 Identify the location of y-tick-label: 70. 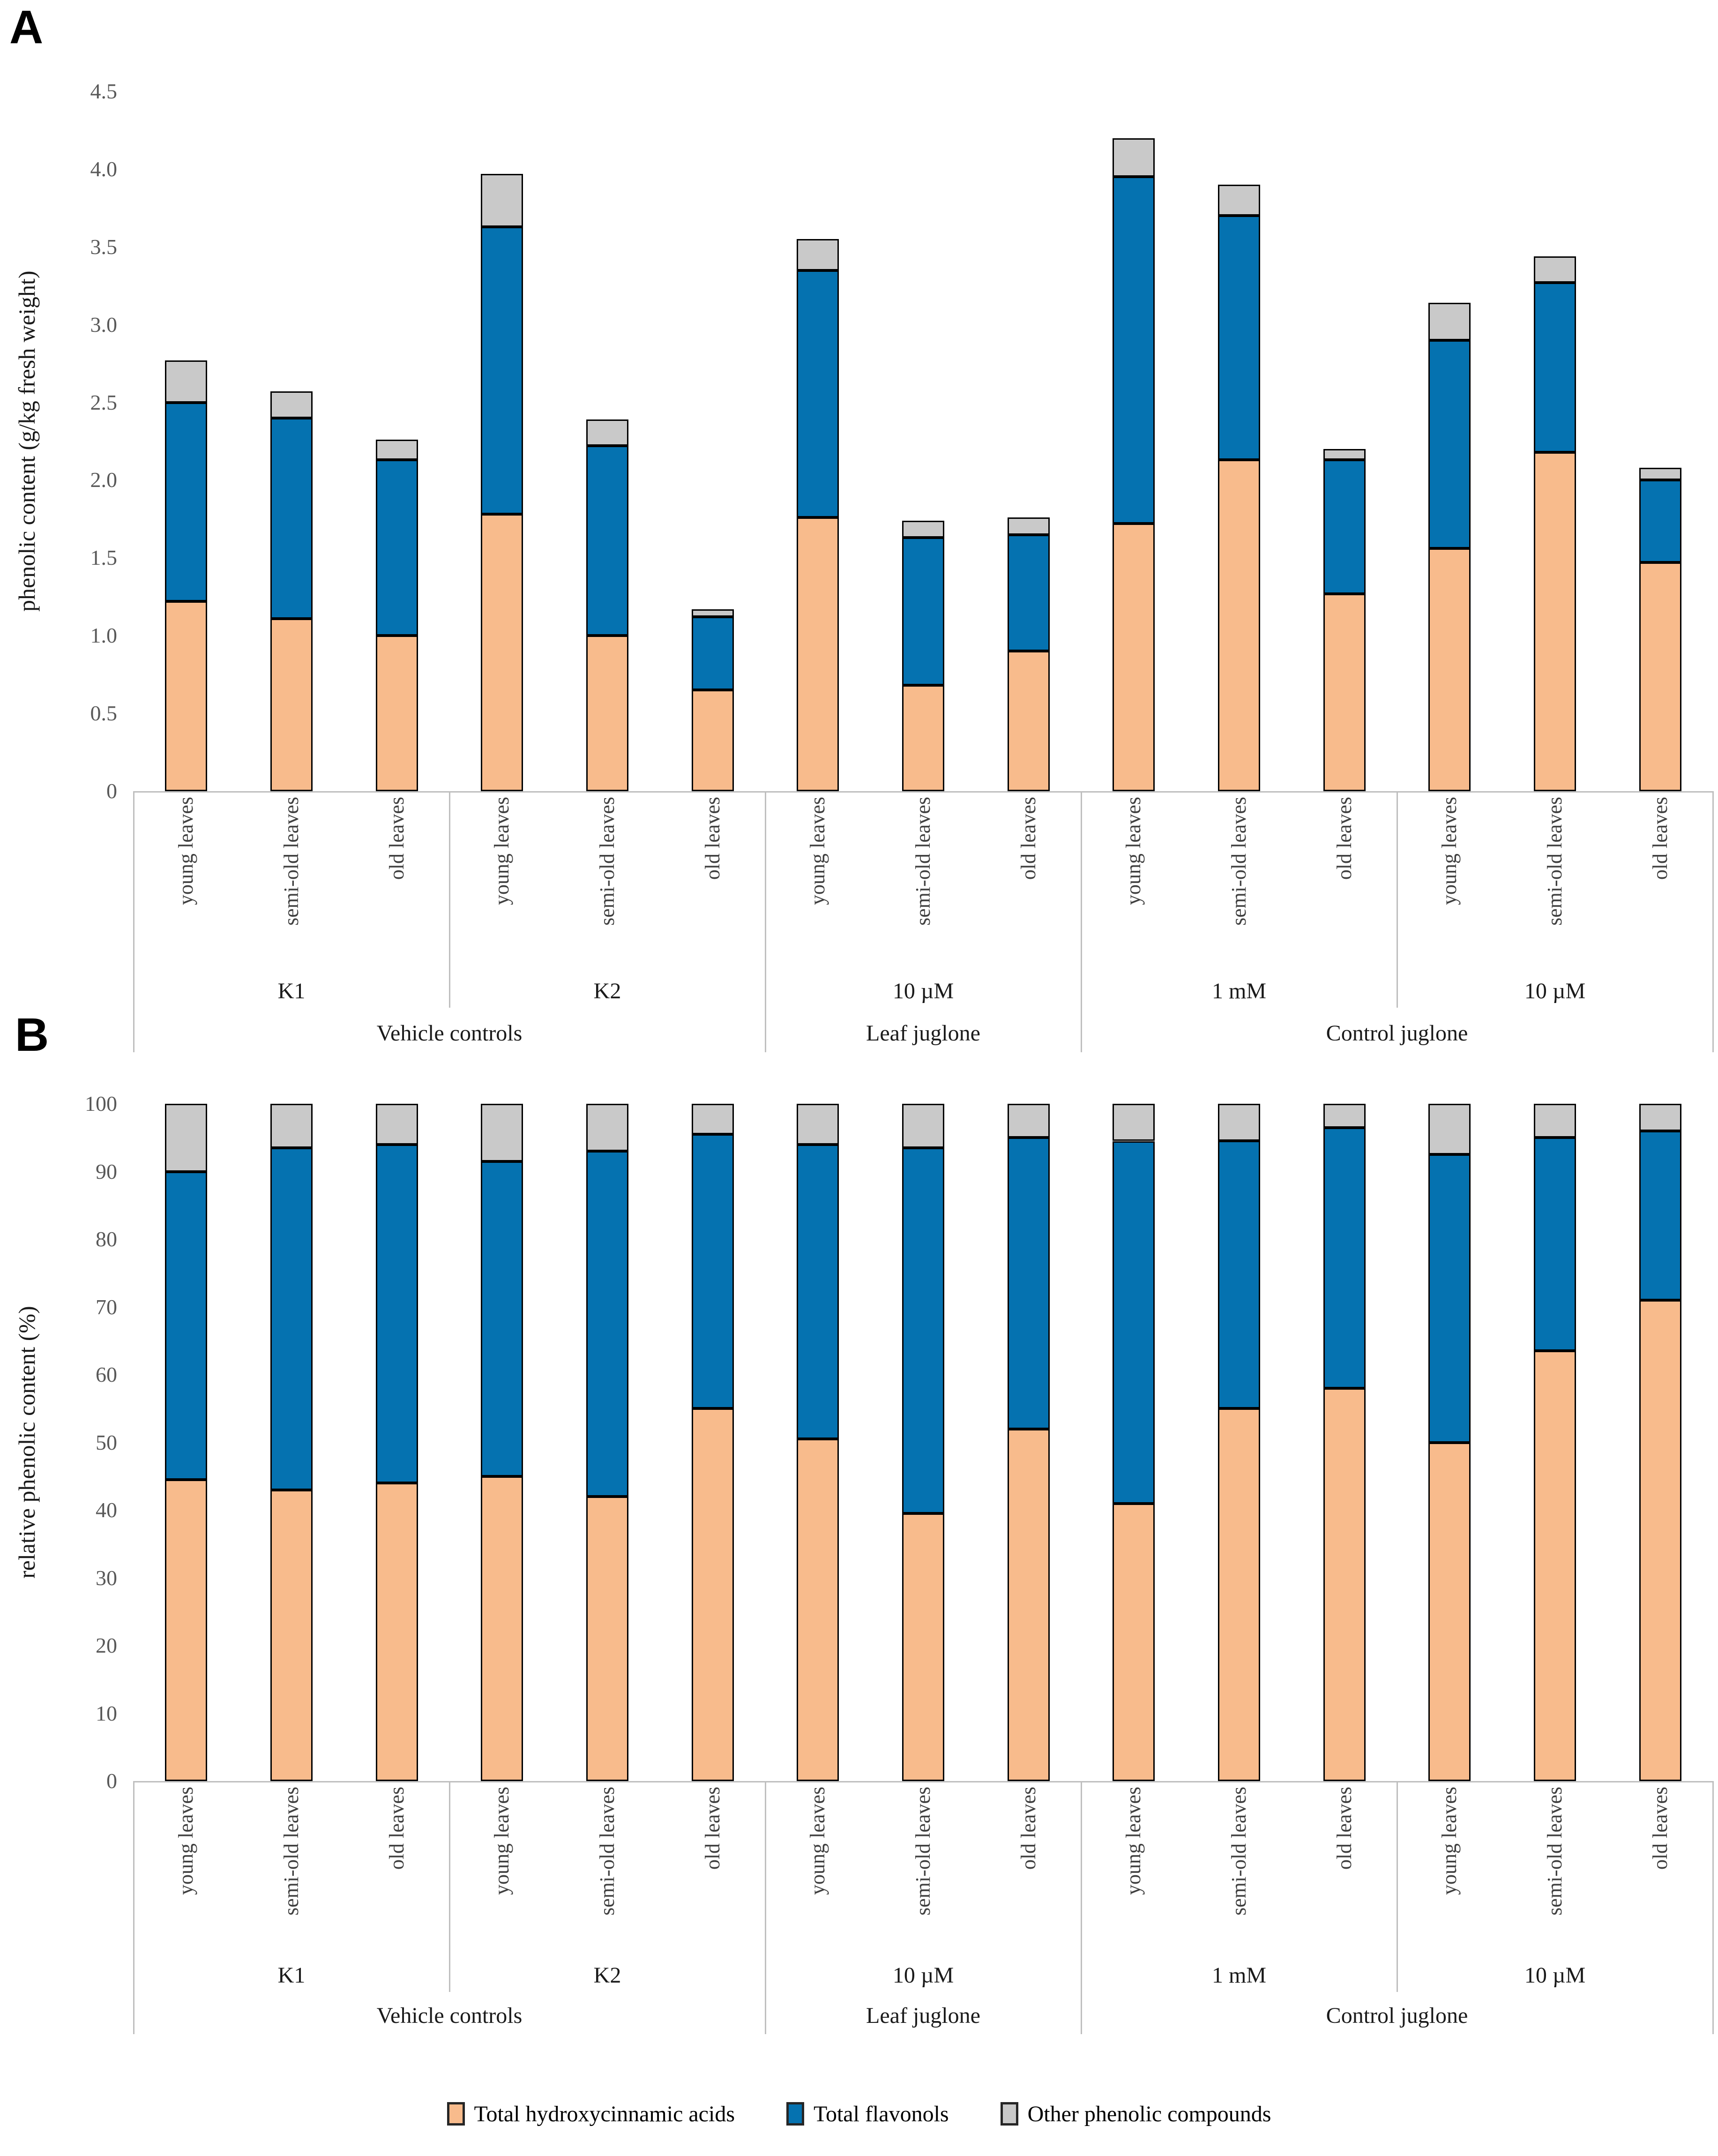
(106, 1307).